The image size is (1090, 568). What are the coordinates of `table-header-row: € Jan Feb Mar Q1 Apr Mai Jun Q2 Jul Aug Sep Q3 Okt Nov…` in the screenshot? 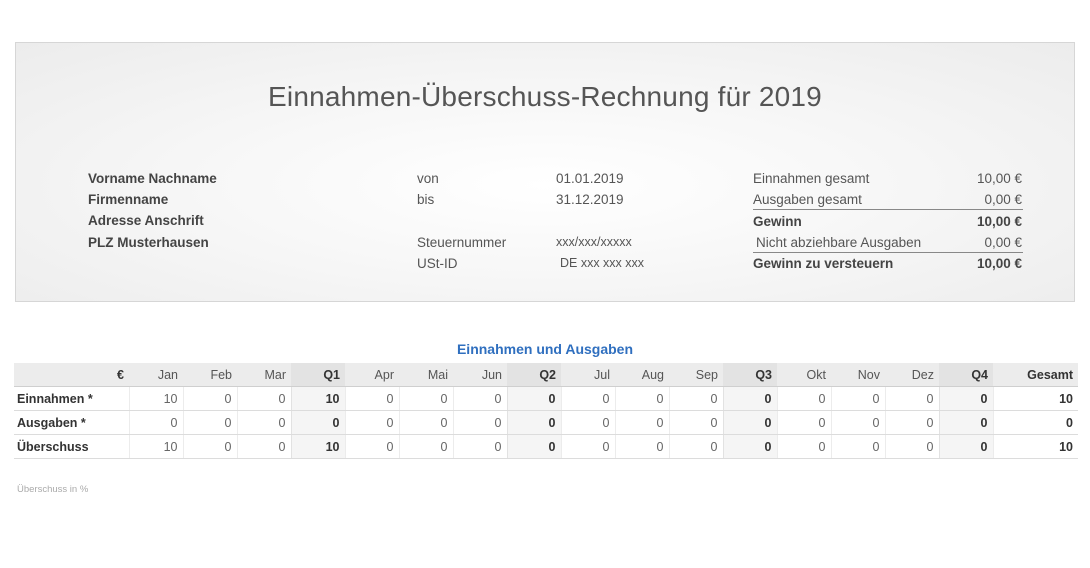 It's located at (546, 375).